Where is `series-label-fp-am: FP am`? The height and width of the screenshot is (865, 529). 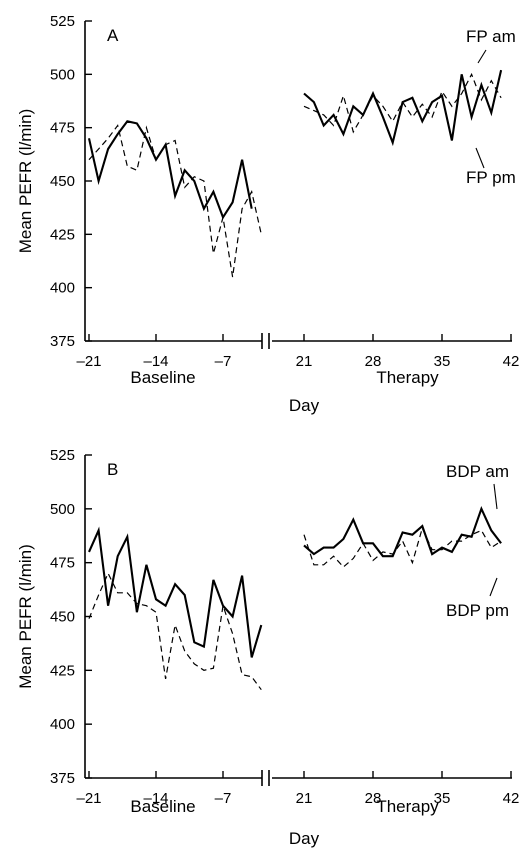 series-label-fp-am: FP am is located at coordinates (491, 36).